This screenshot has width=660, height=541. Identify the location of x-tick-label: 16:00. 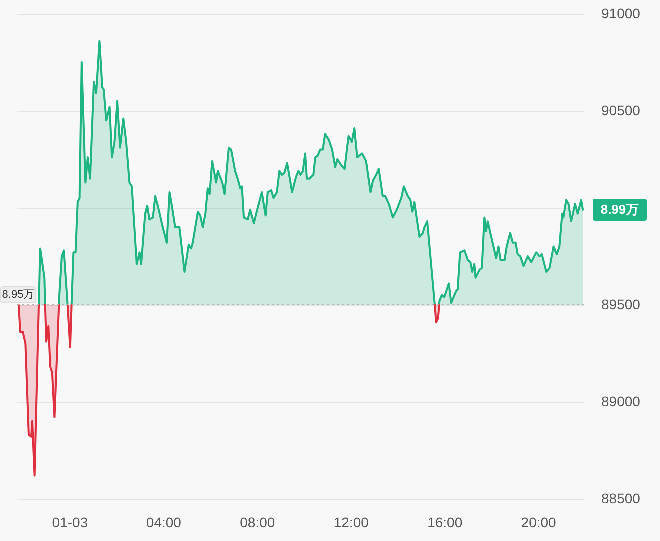
(445, 522).